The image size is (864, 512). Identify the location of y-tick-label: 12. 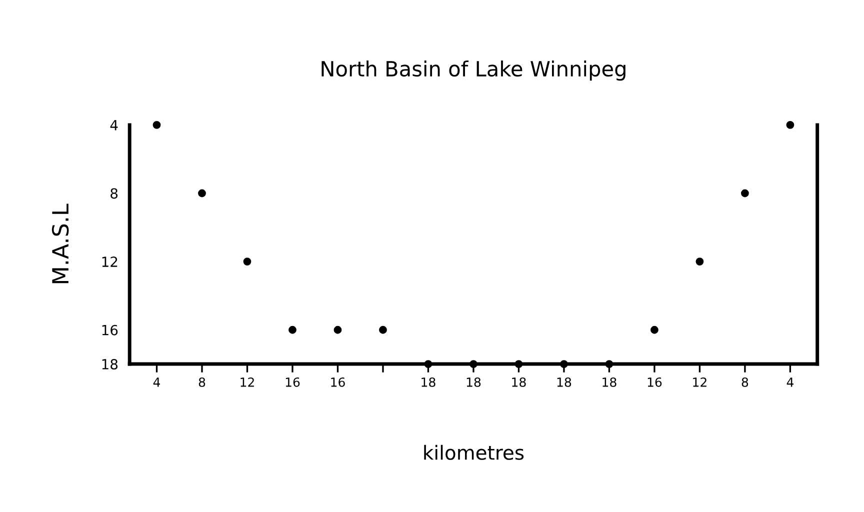
(110, 261).